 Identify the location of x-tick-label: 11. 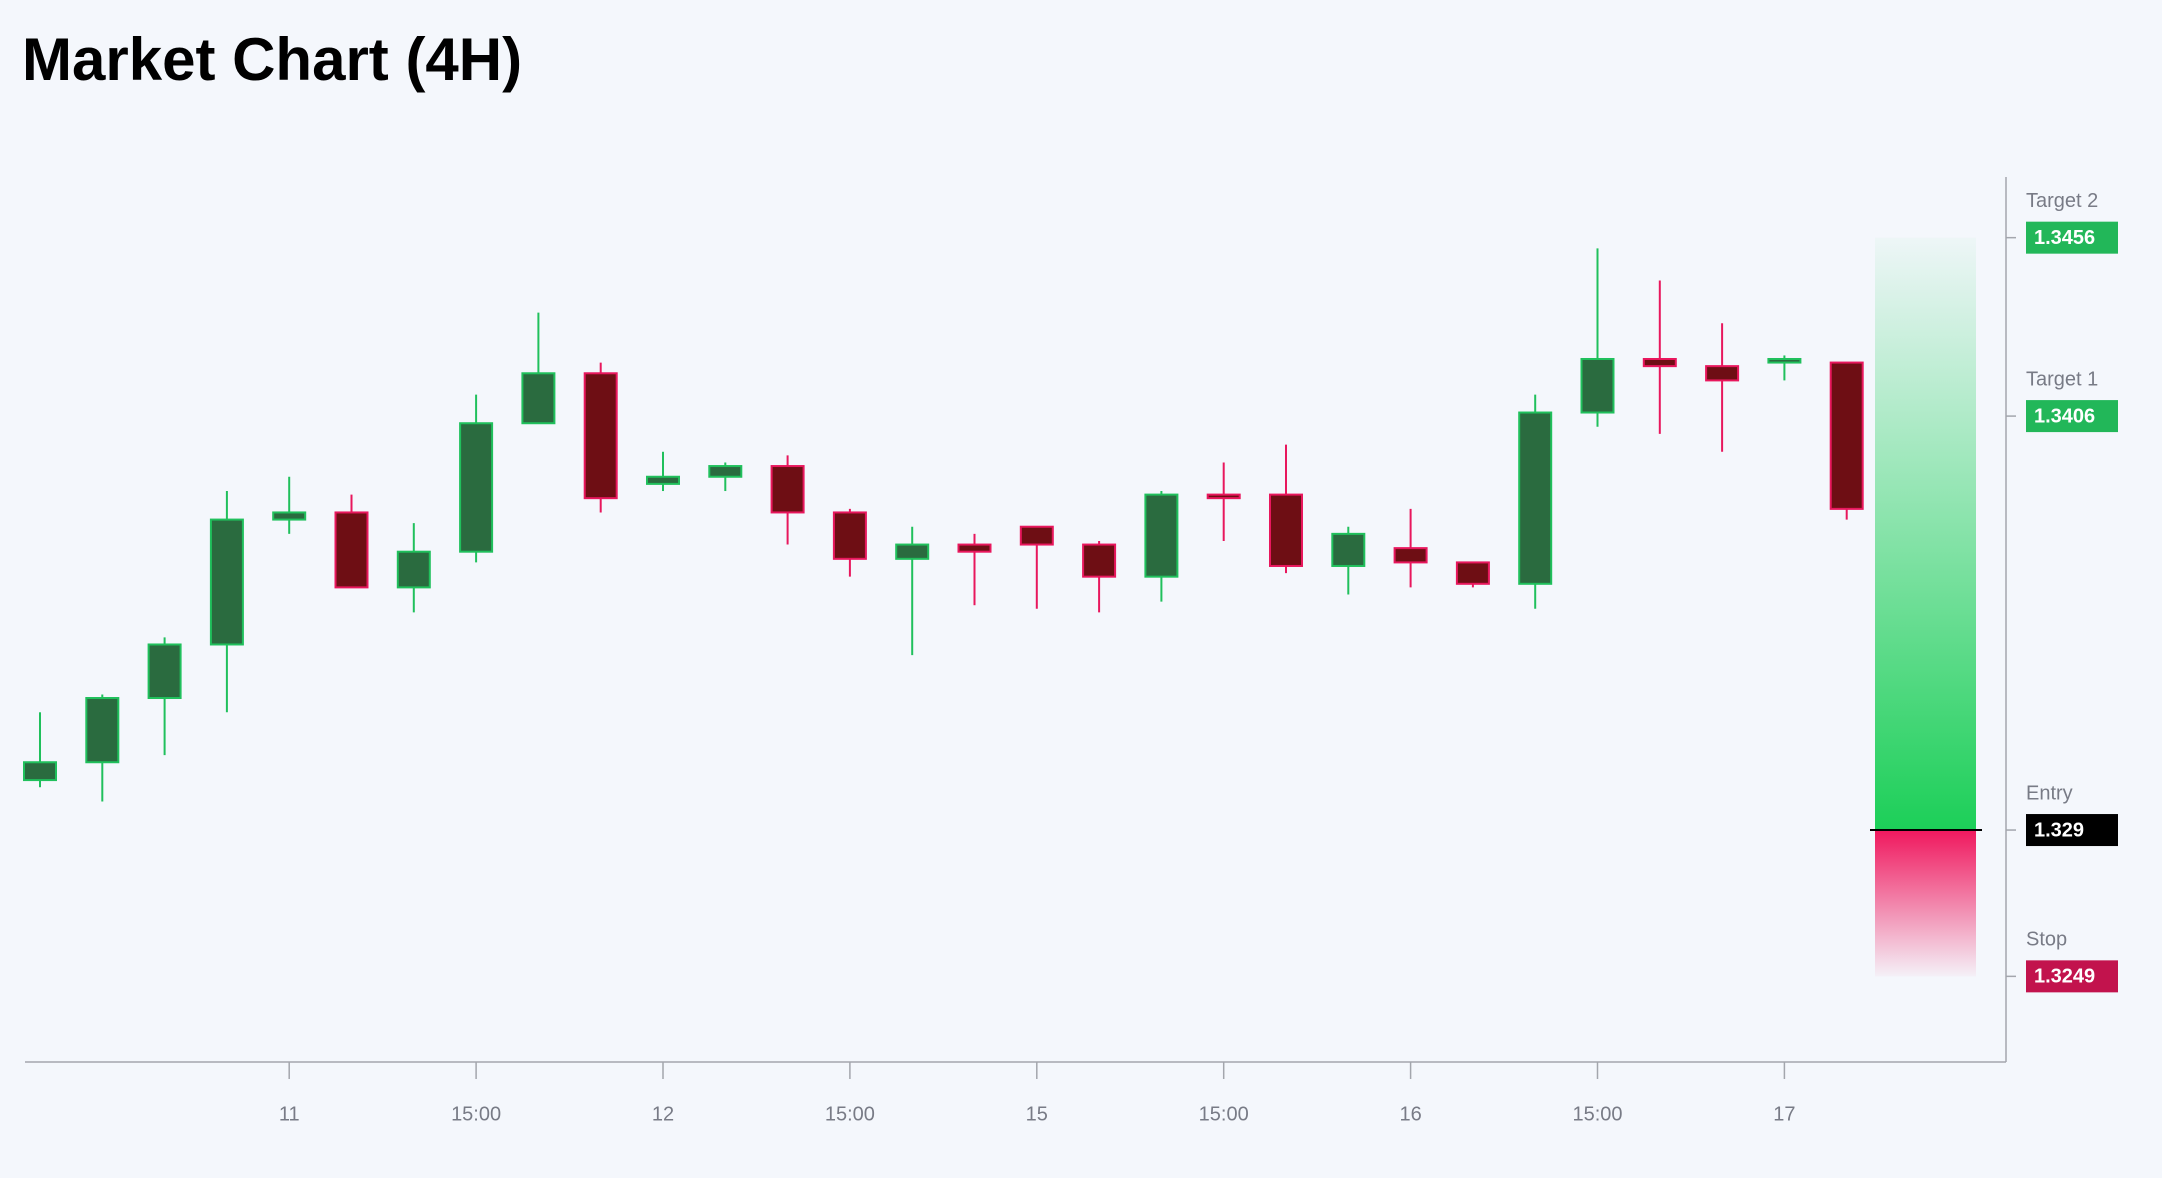
(289, 1114).